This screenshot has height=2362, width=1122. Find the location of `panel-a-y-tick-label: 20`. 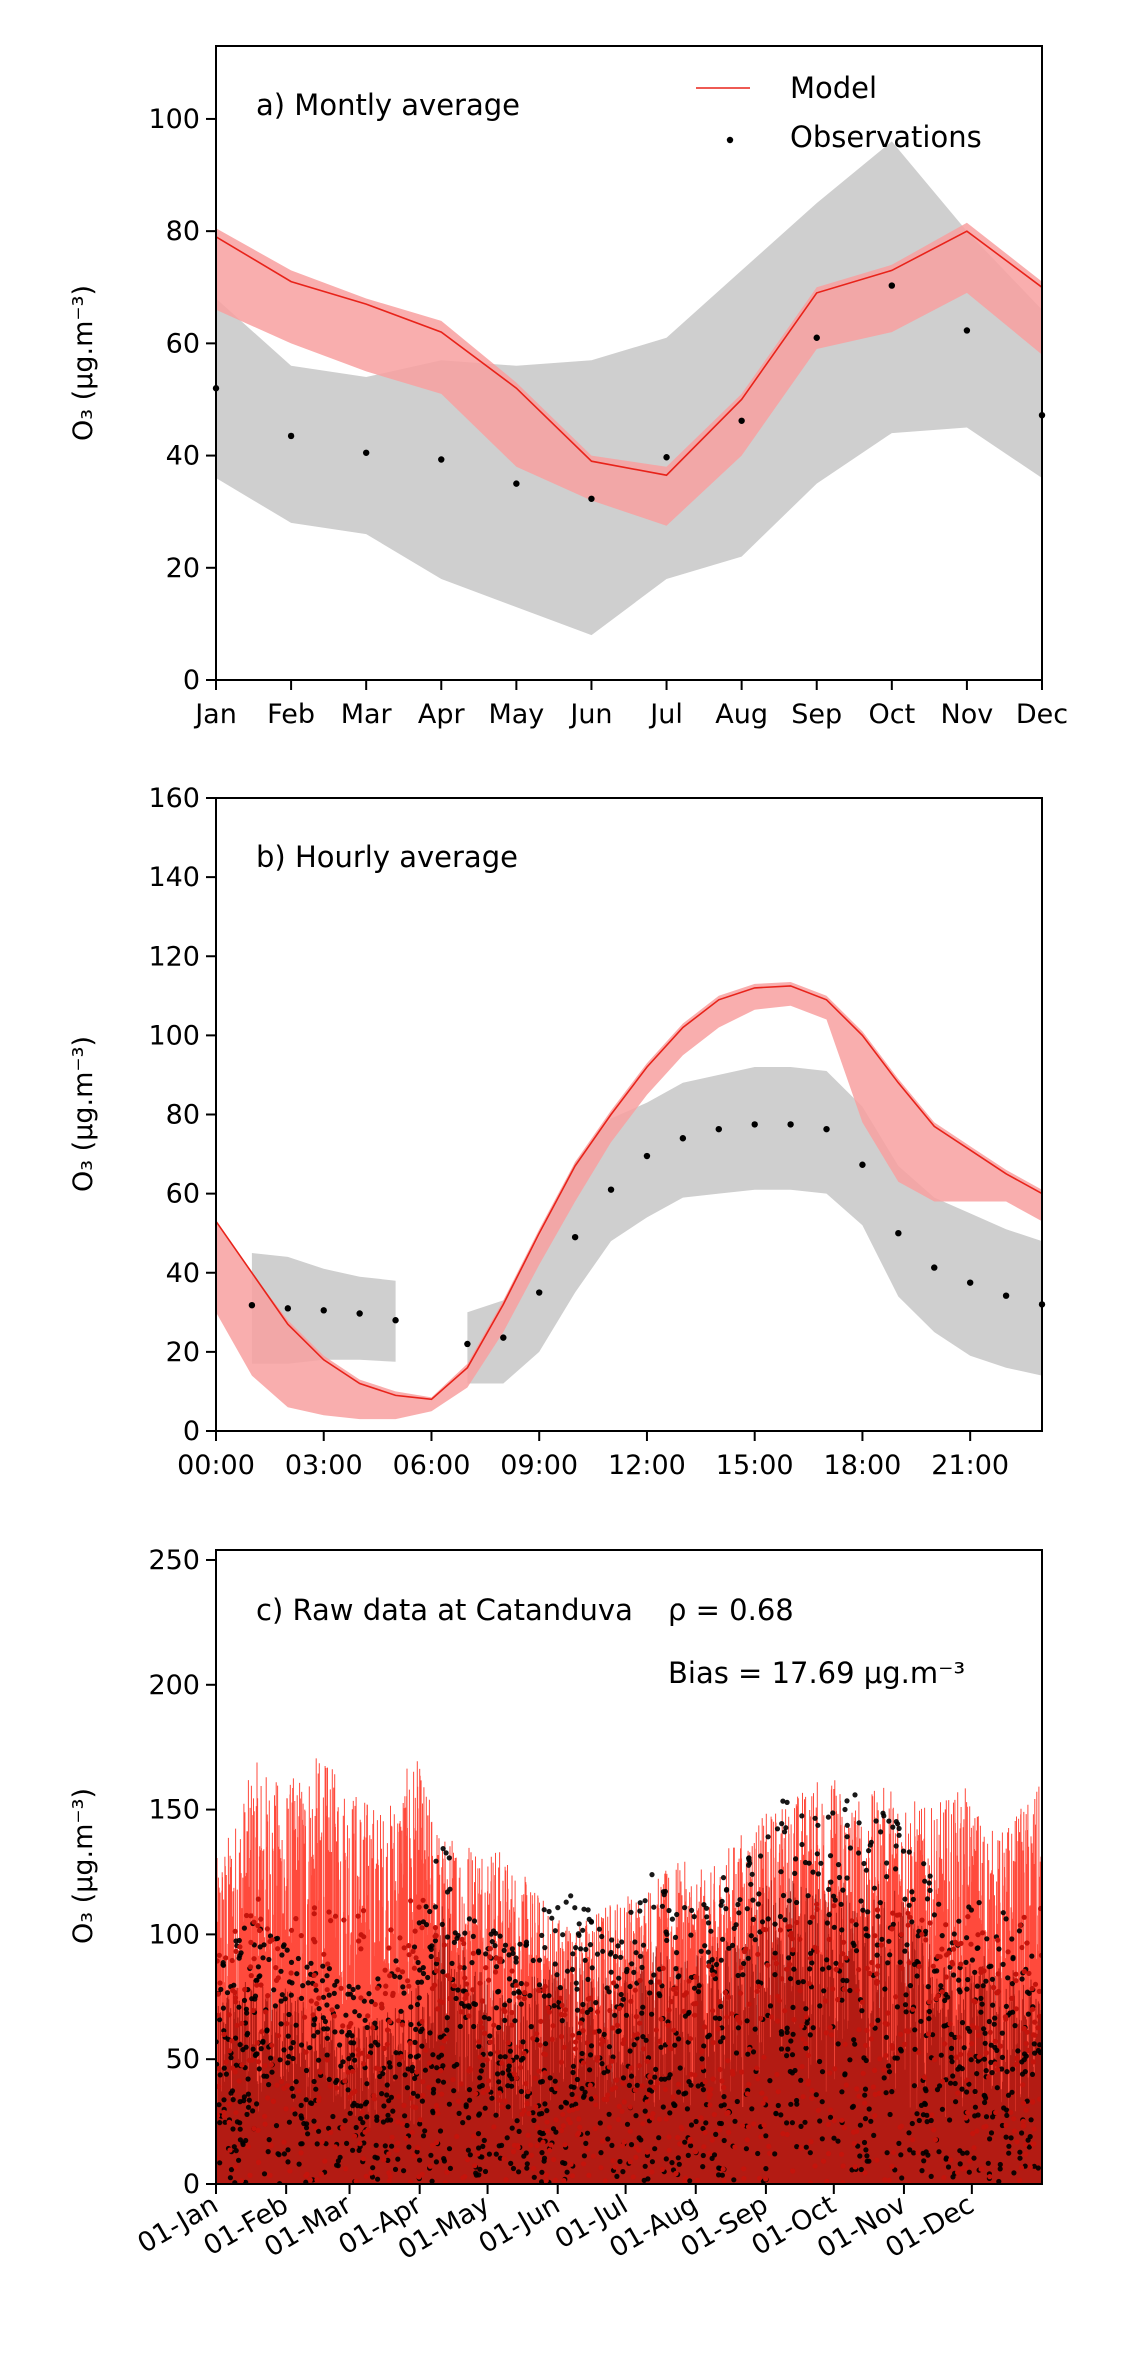

panel-a-y-tick-label: 20 is located at coordinates (183, 568).